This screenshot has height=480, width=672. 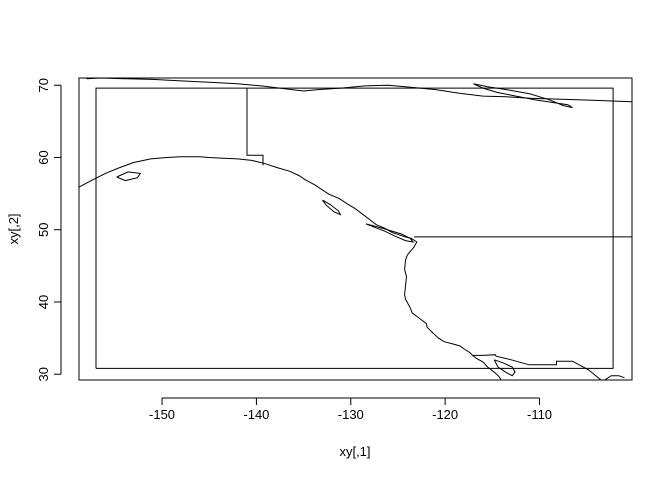 What do you see at coordinates (43, 374) in the screenshot?
I see `y-tick-label: 30` at bounding box center [43, 374].